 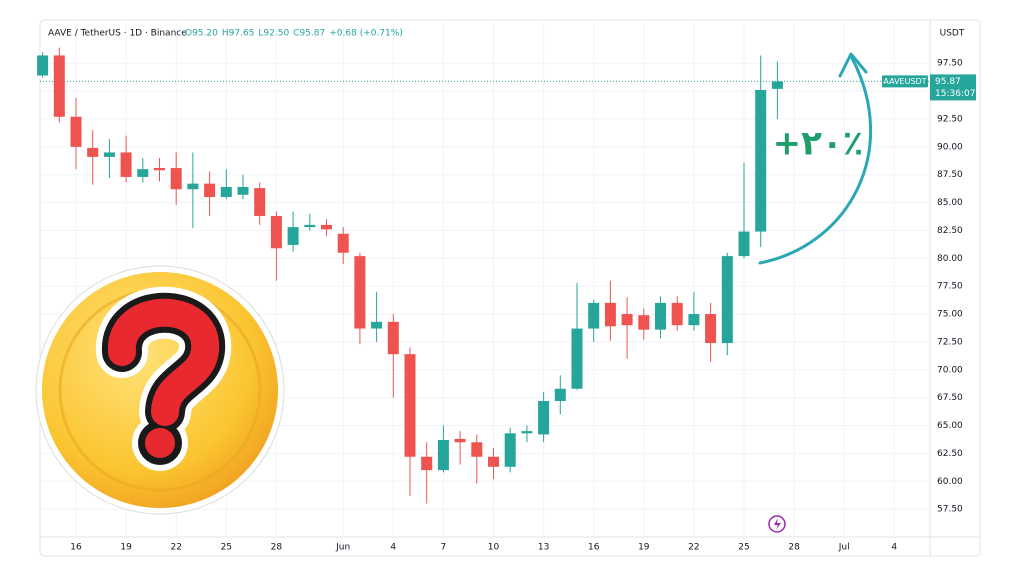 What do you see at coordinates (201, 34) in the screenshot?
I see `ohlc-value: O95.20` at bounding box center [201, 34].